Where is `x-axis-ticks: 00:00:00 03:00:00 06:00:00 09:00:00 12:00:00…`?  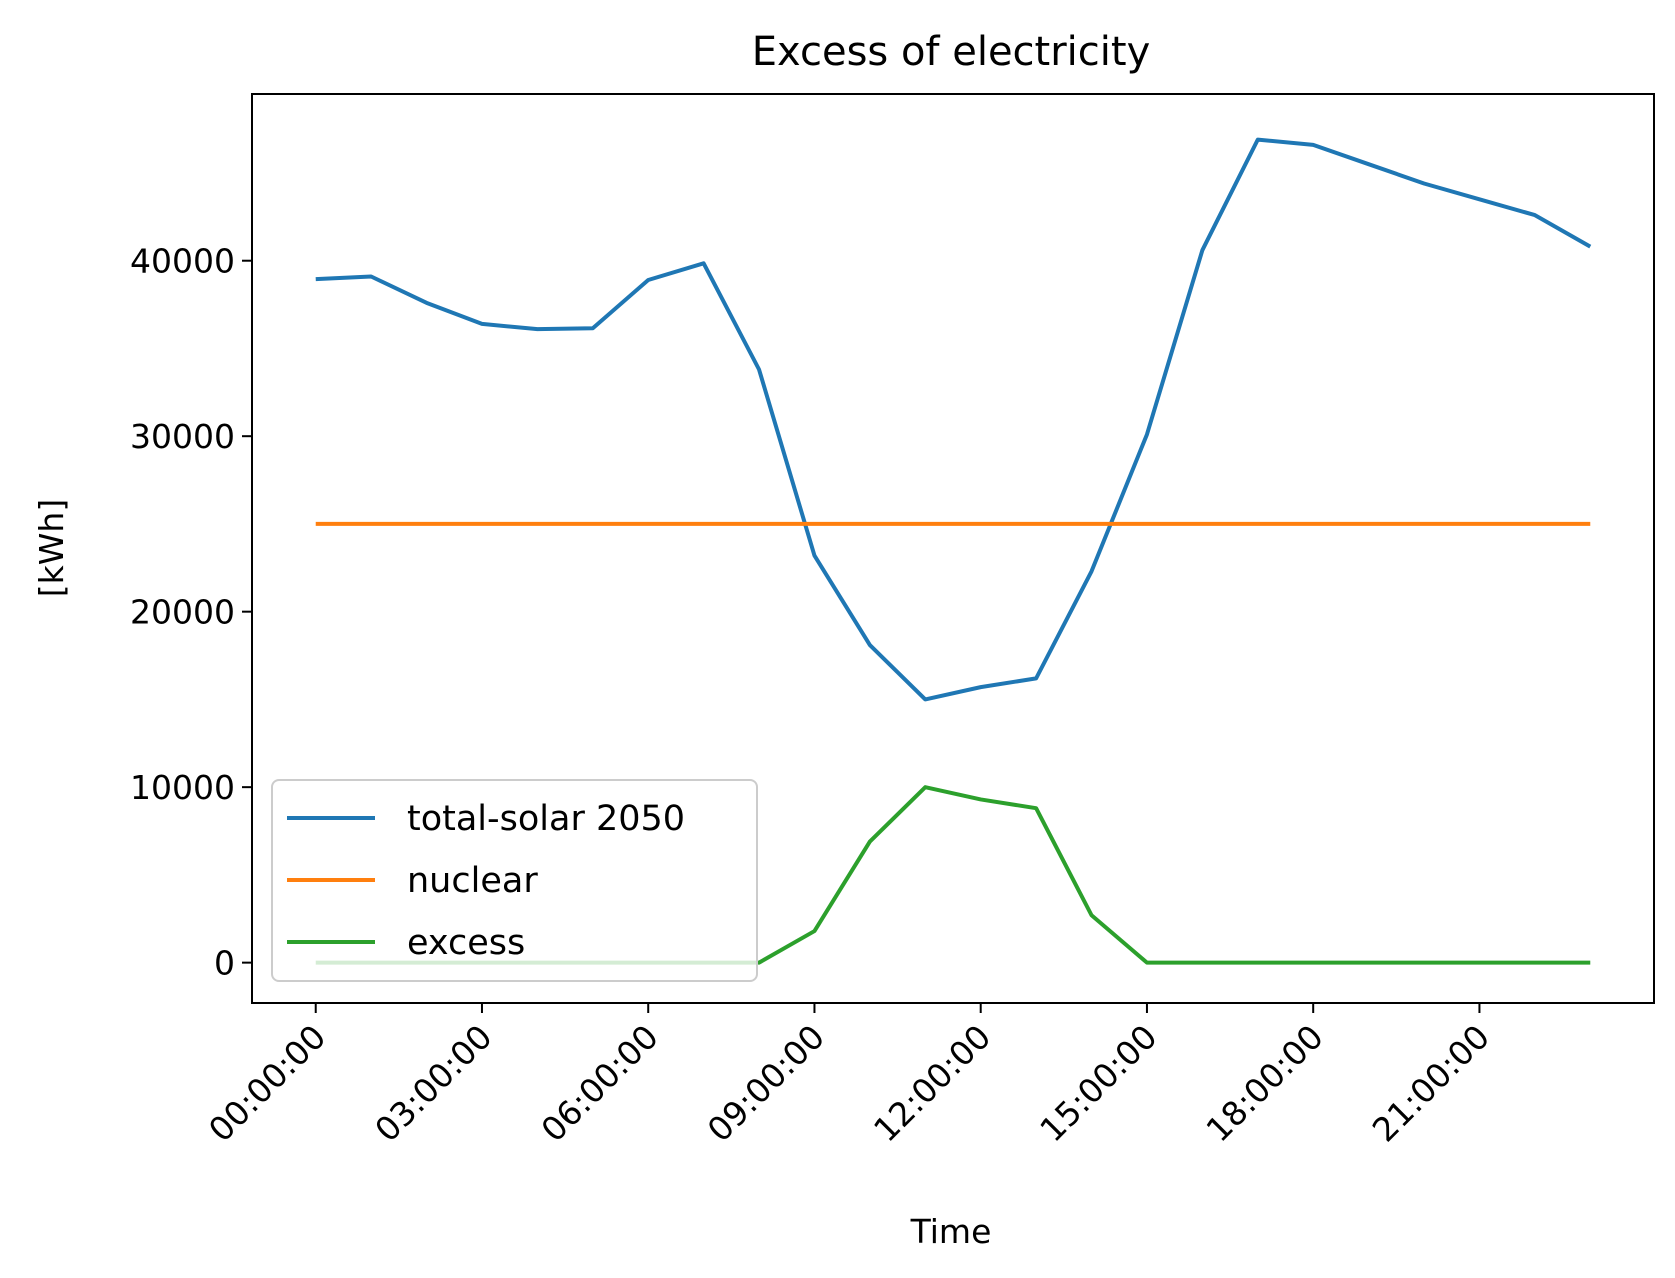
x-axis-ticks: 00:00:00 03:00:00 06:00:00 09:00:00 12:00:00… is located at coordinates (849, 1076).